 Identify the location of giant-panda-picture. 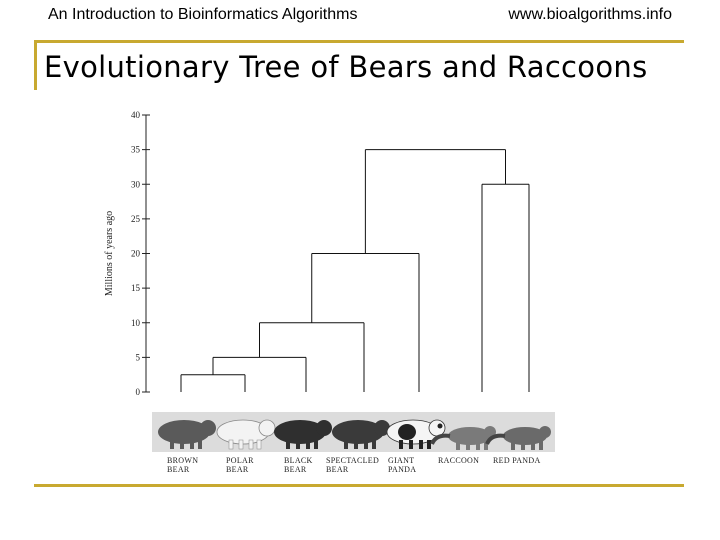
(416, 434).